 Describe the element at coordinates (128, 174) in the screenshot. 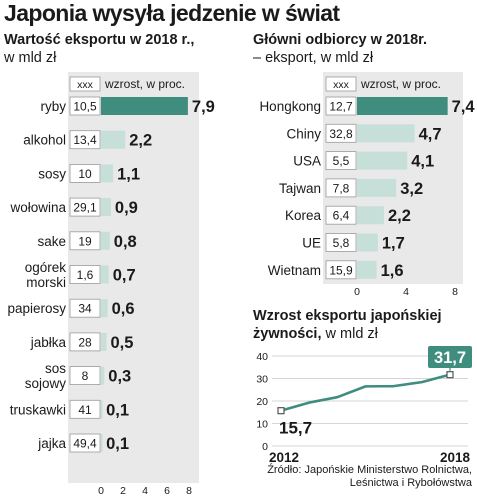

I see `products-value-label: 1,1` at that location.